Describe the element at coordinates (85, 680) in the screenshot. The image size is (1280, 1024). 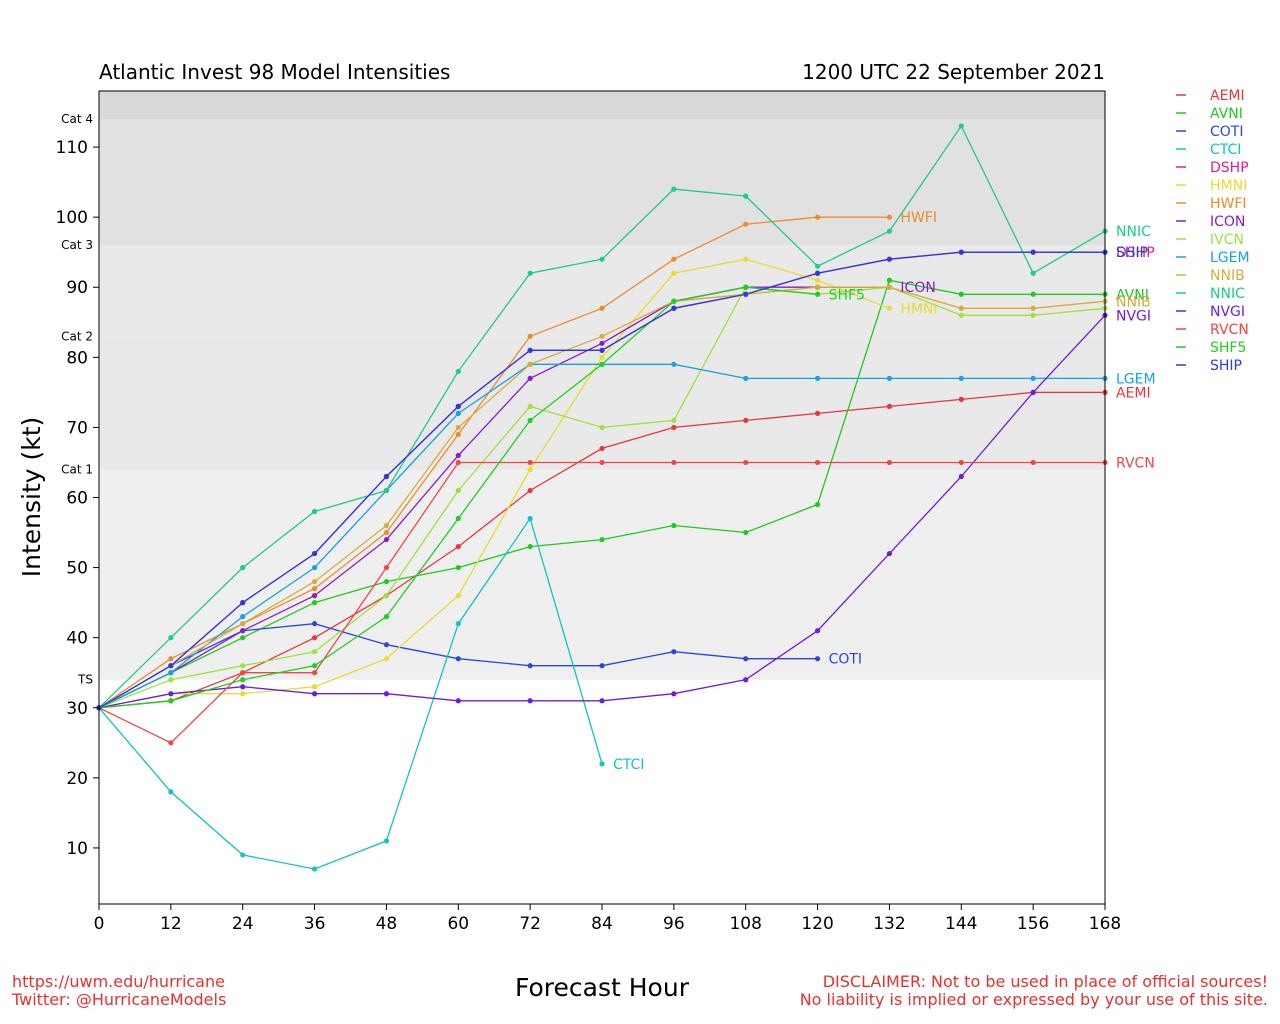
I see `category-label: TS` at that location.